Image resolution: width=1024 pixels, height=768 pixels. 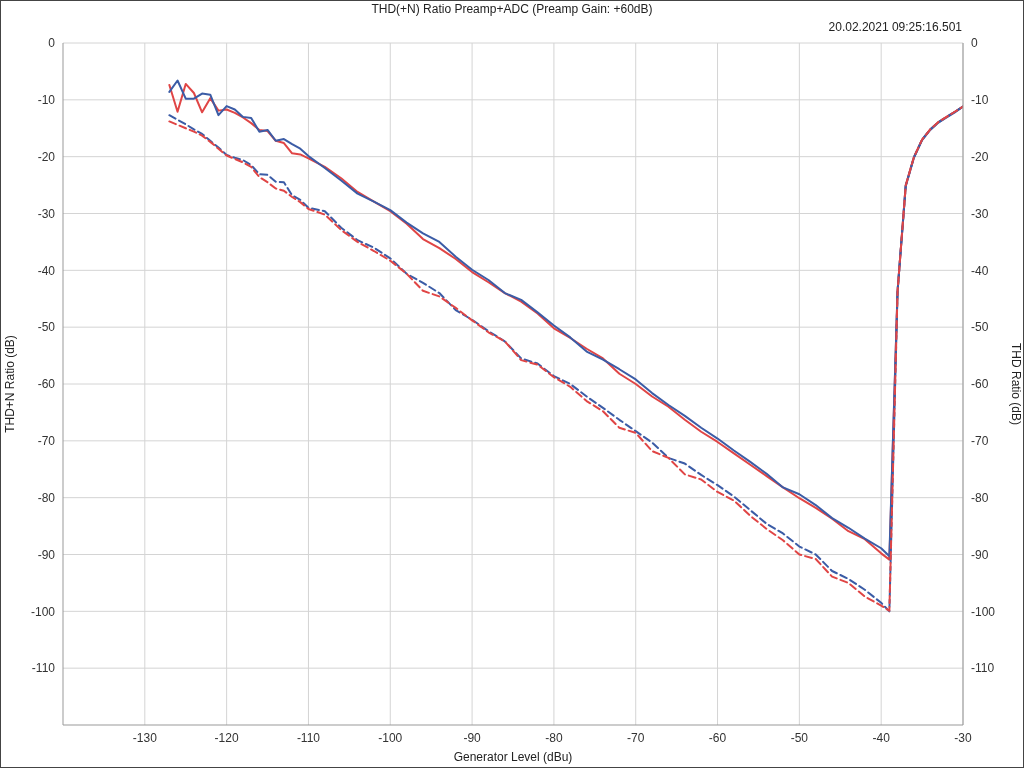 What do you see at coordinates (46, 384) in the screenshot?
I see `y-tick-label: -60` at bounding box center [46, 384].